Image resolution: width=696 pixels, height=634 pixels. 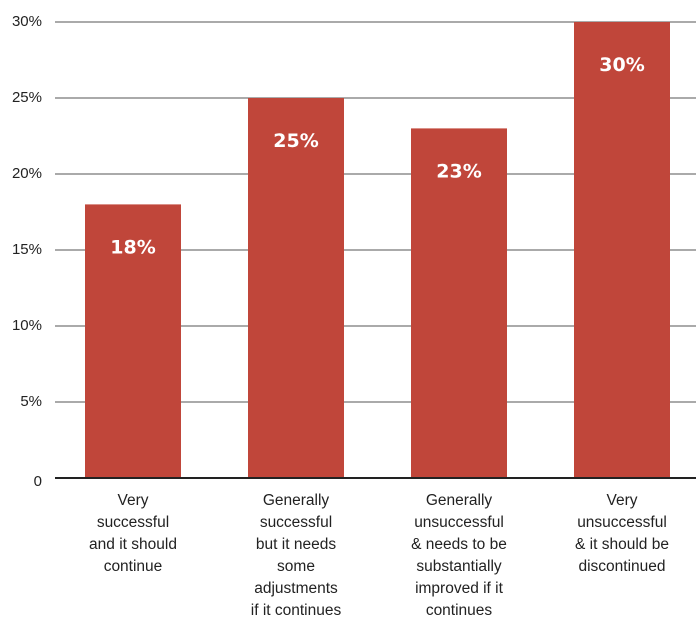 What do you see at coordinates (622, 544) in the screenshot?
I see `category-label-line: & it should be` at bounding box center [622, 544].